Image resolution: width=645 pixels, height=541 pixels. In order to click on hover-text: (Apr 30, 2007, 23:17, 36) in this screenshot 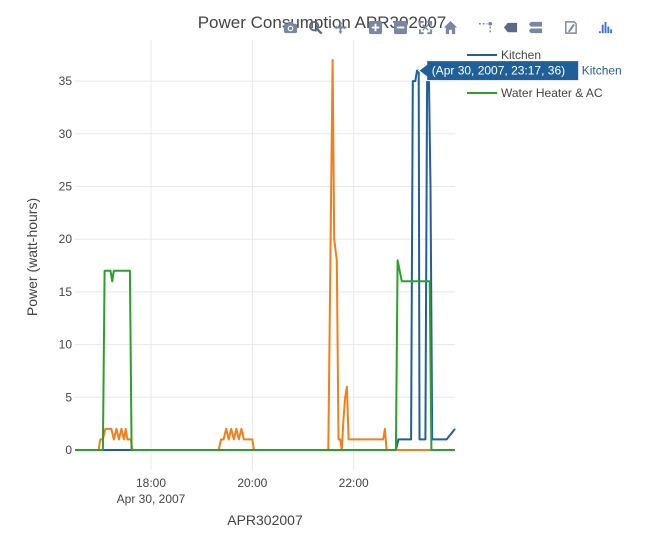, I will do `click(498, 71)`.